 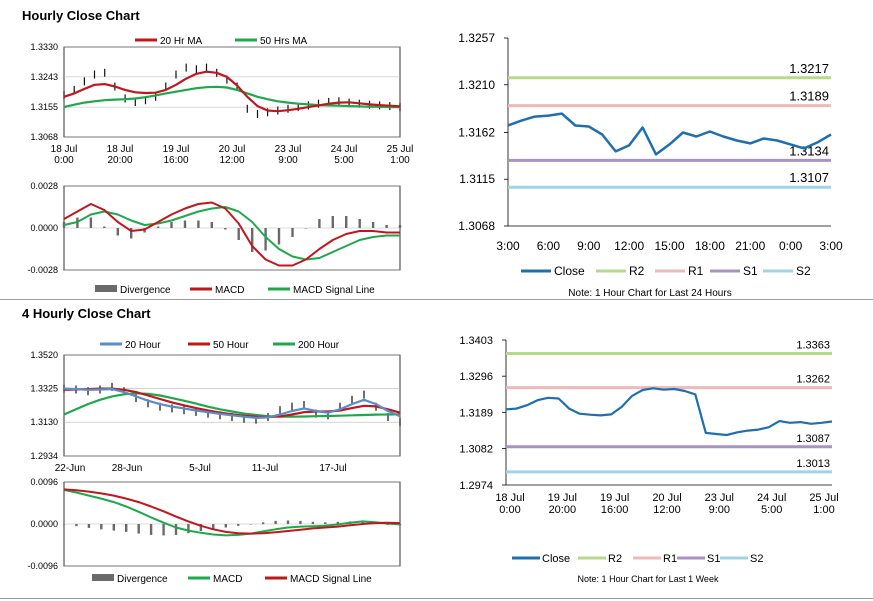 What do you see at coordinates (232, 155) in the screenshot?
I see `hourly-price-x-tick: 20 Jul 12:00` at bounding box center [232, 155].